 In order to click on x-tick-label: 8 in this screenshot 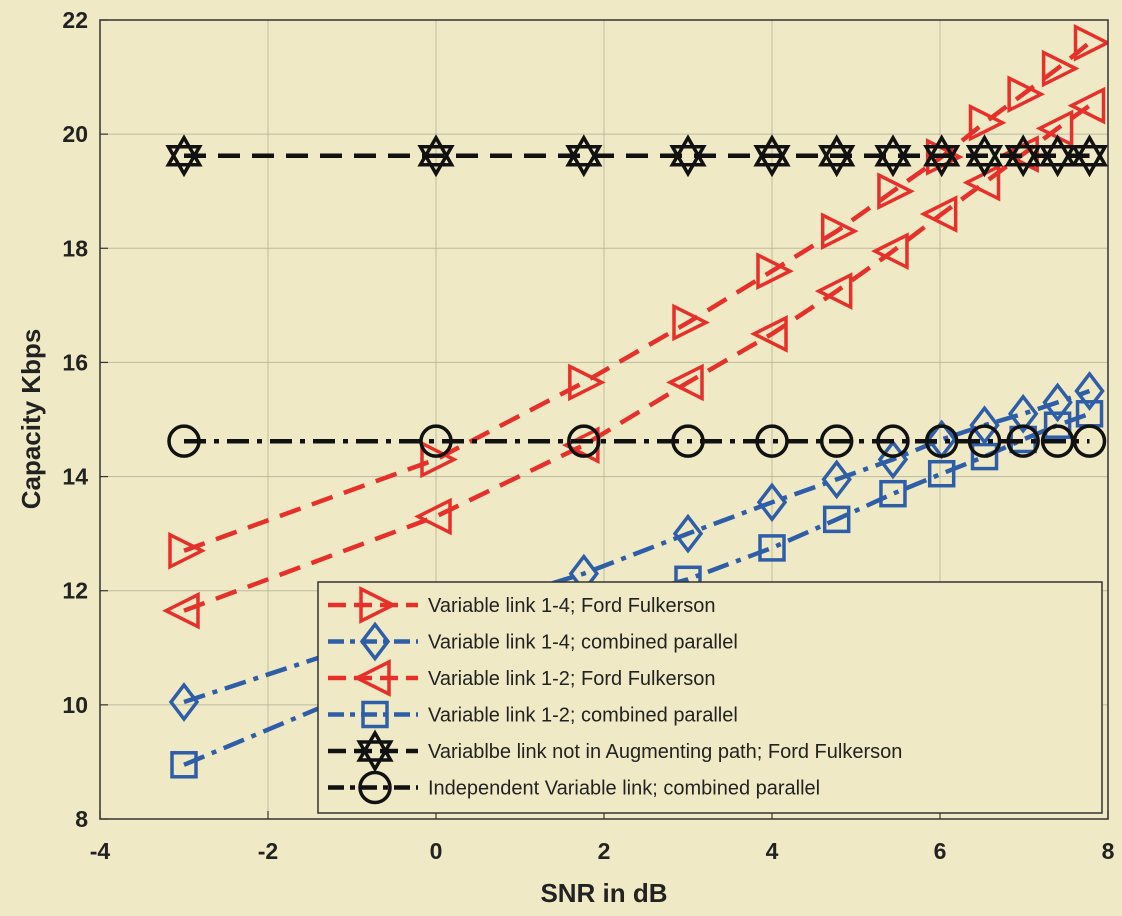, I will do `click(1108, 851)`.